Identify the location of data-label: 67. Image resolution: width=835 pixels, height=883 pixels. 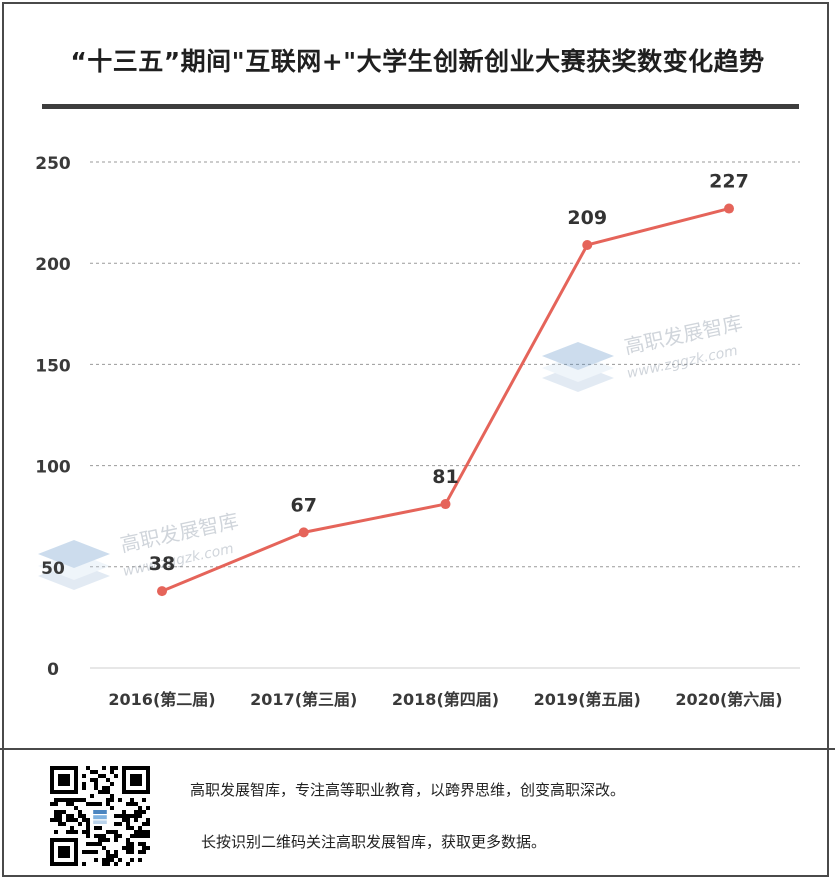
(304, 505).